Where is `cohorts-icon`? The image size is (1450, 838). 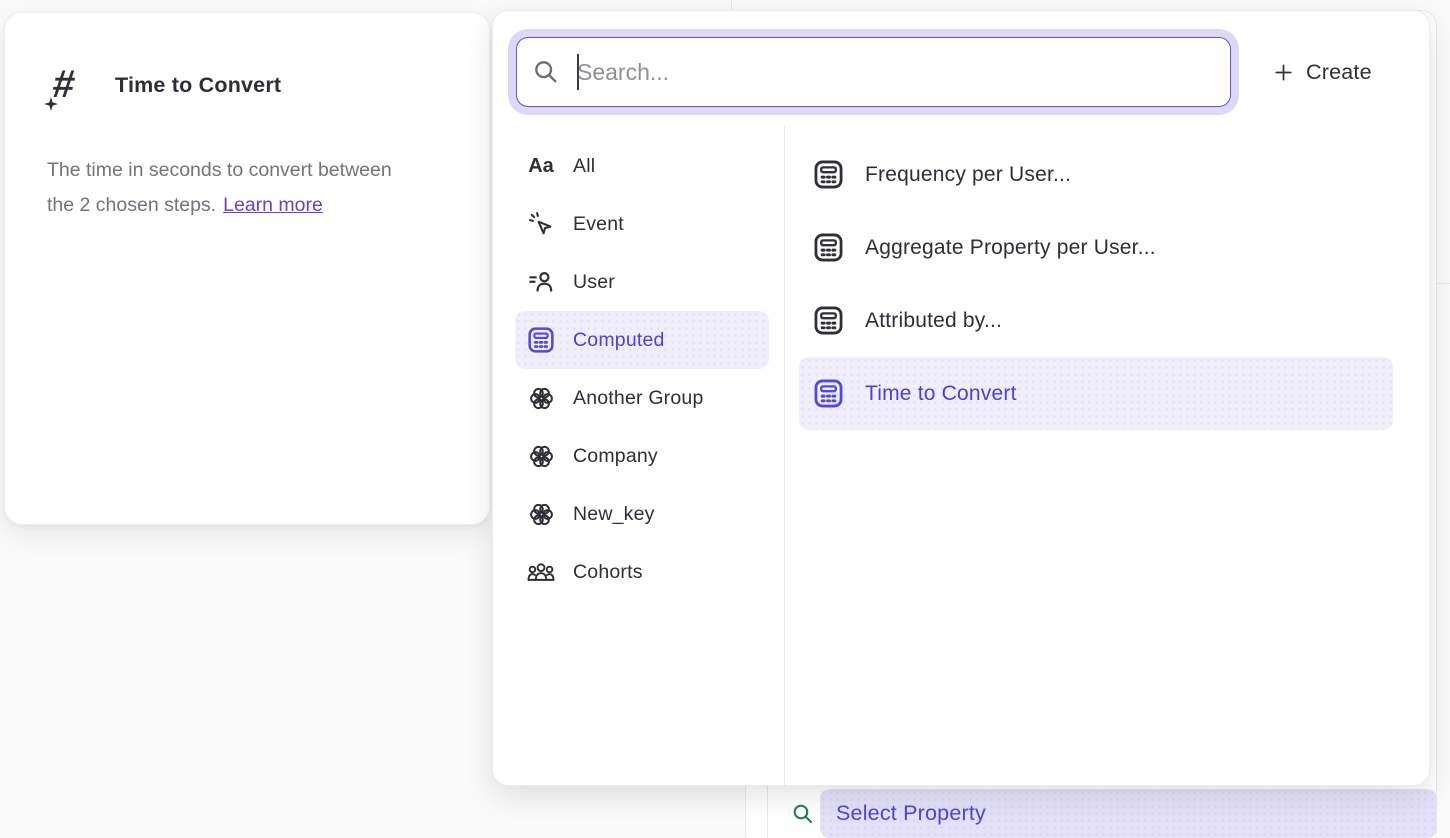 cohorts-icon is located at coordinates (541, 572).